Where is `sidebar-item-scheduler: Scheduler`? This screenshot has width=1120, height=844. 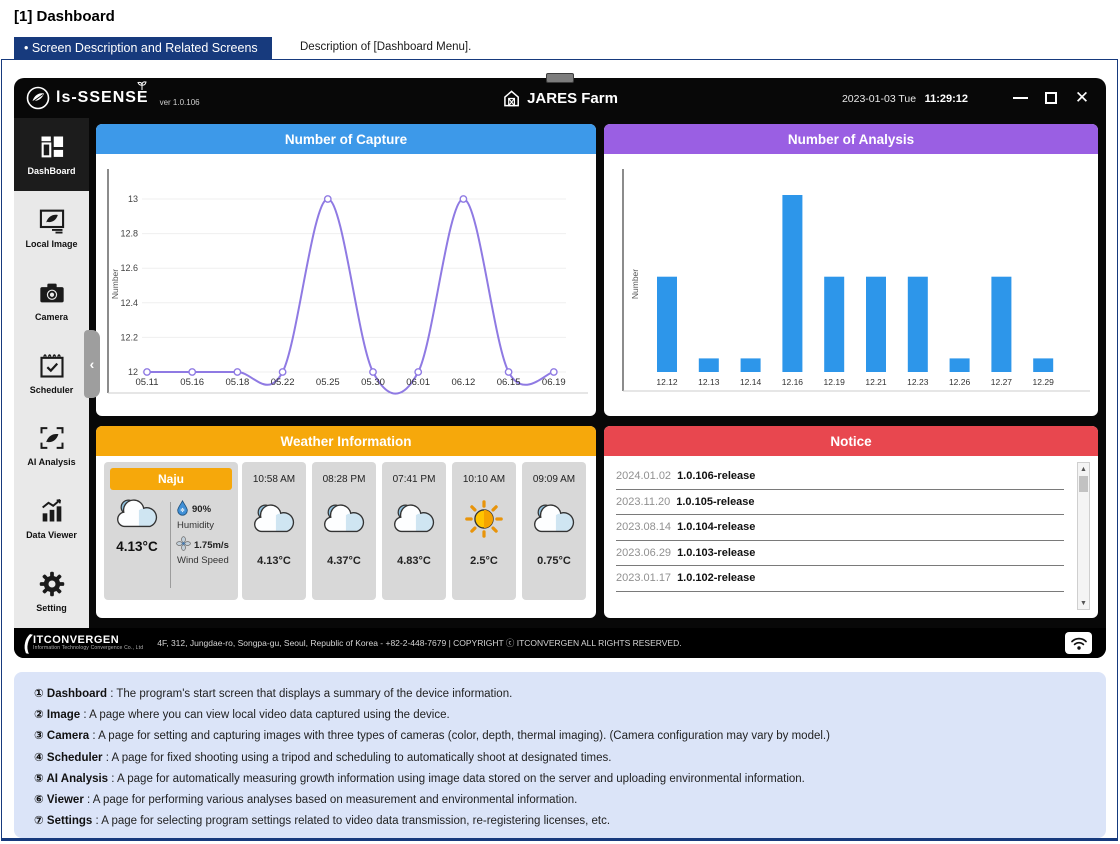 sidebar-item-scheduler: Scheduler is located at coordinates (51, 373).